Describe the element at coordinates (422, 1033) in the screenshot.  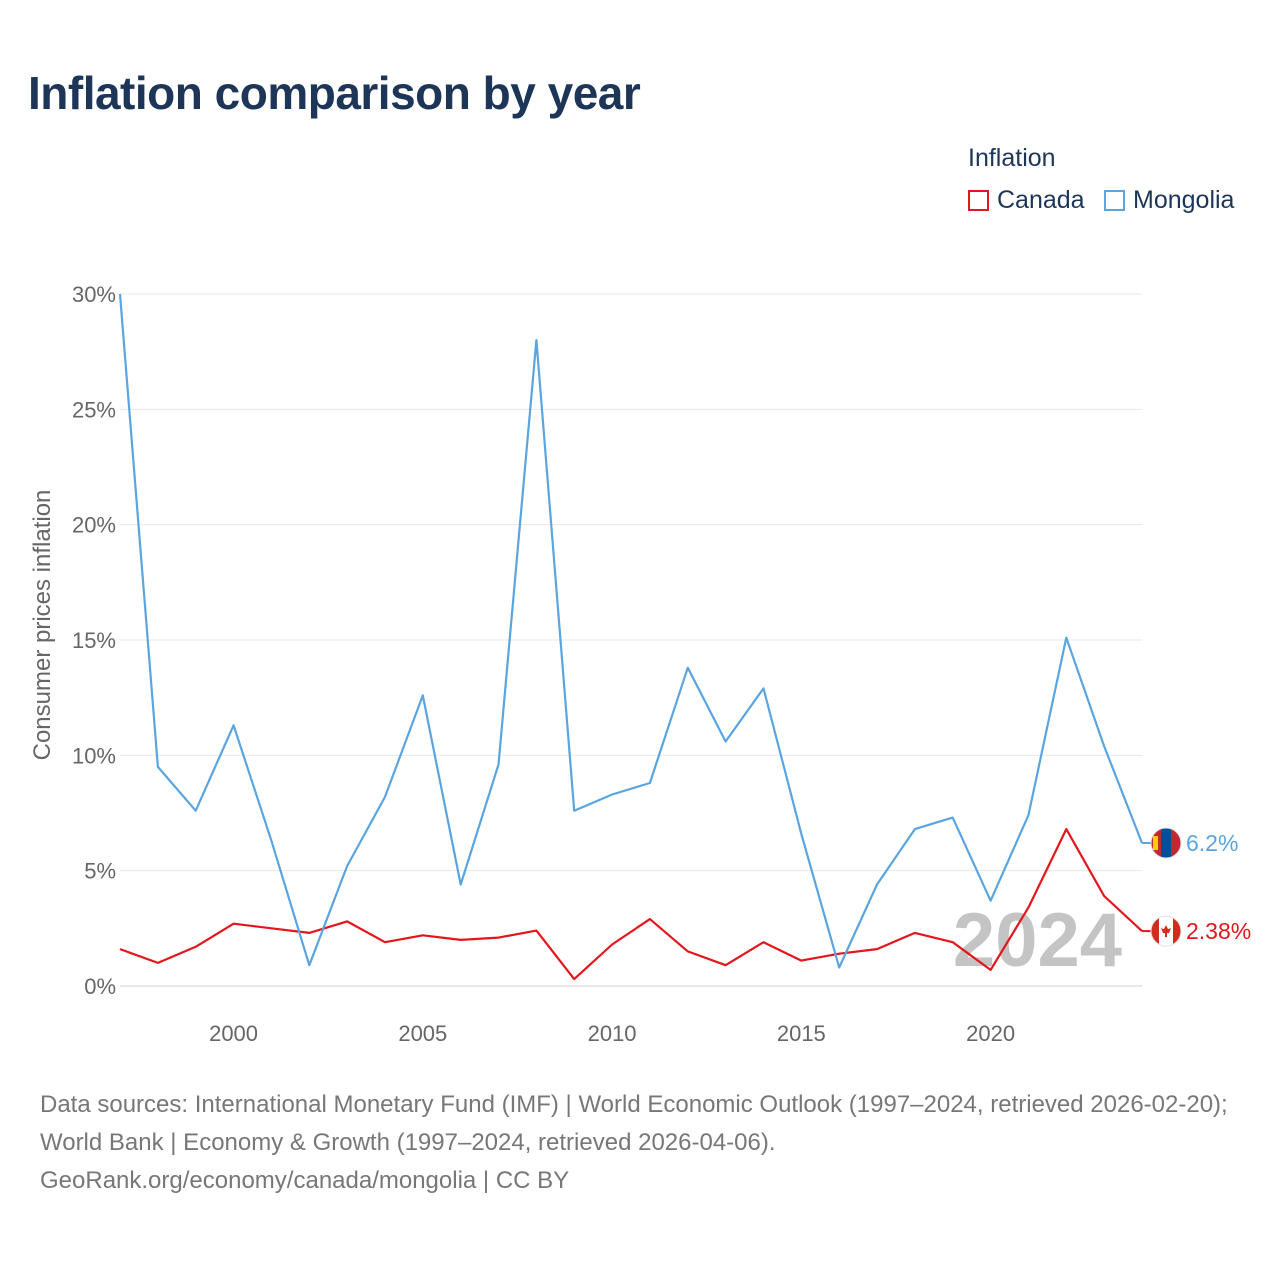
I see `x-tick-label: 2005` at that location.